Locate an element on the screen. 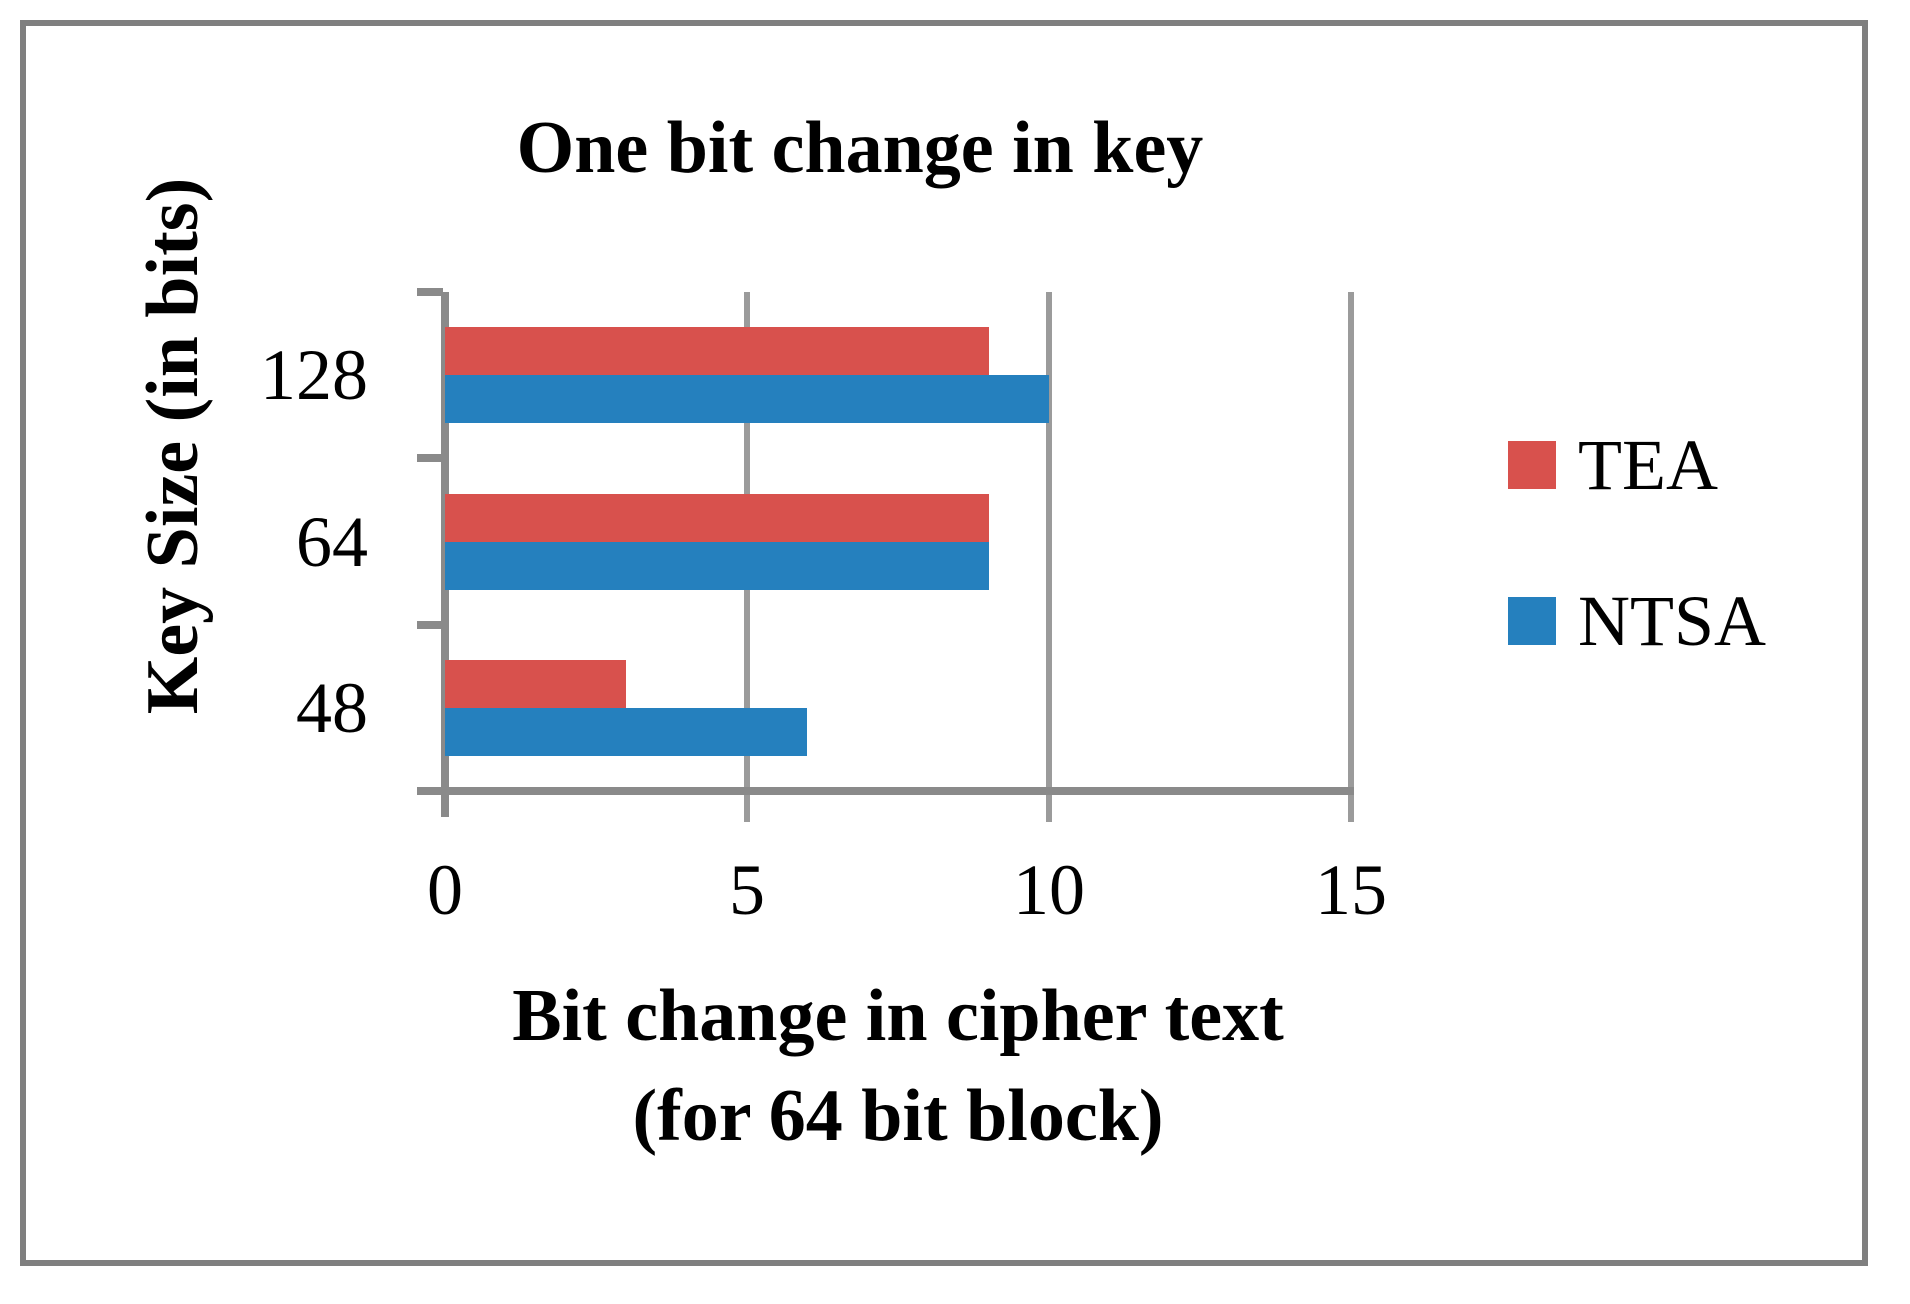  x-axis-title-line-2: (for 64 bit block) is located at coordinates (898, 1116).